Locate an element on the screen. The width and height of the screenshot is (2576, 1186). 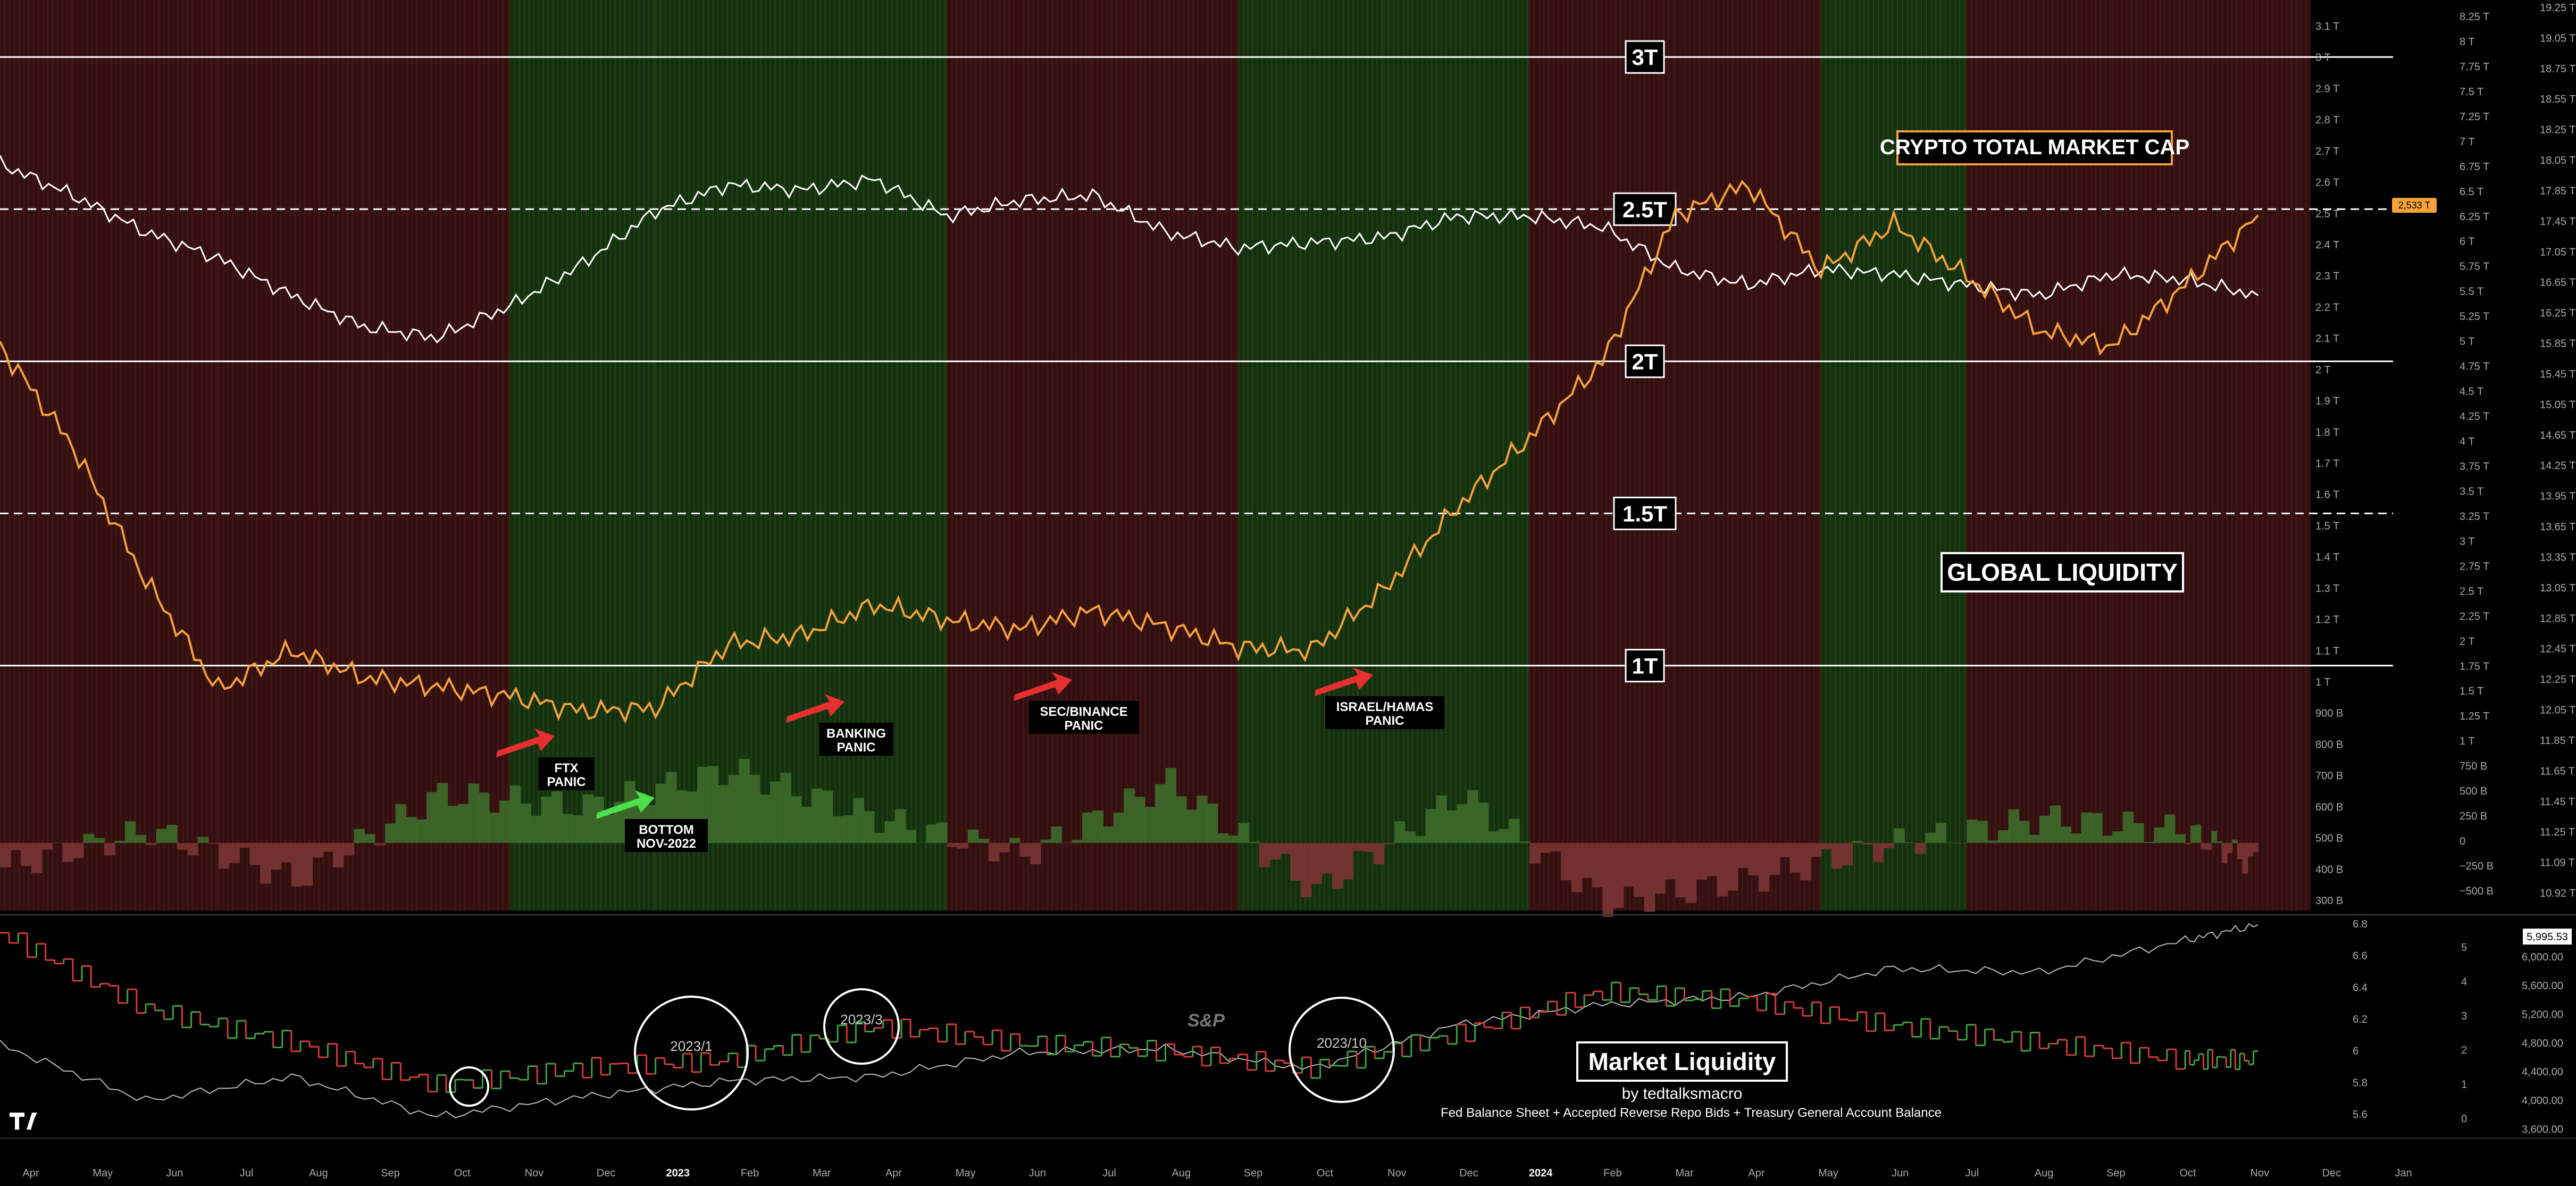
sp500-line is located at coordinates (1129, 1020).